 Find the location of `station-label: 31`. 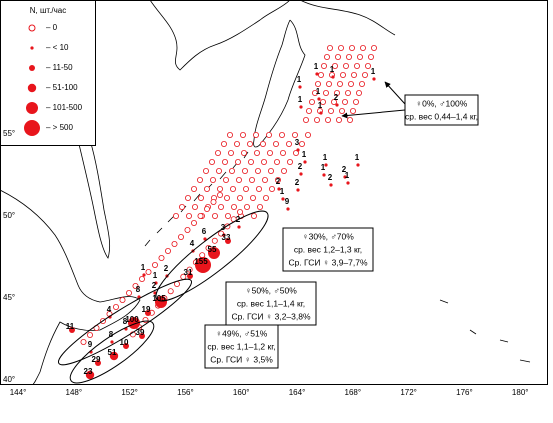

station-label: 31 is located at coordinates (188, 272).